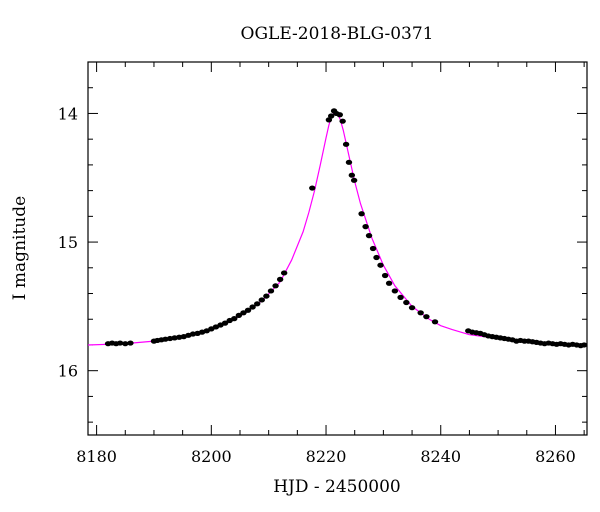  Describe the element at coordinates (68, 113) in the screenshot. I see `y-tick-label: 14` at that location.